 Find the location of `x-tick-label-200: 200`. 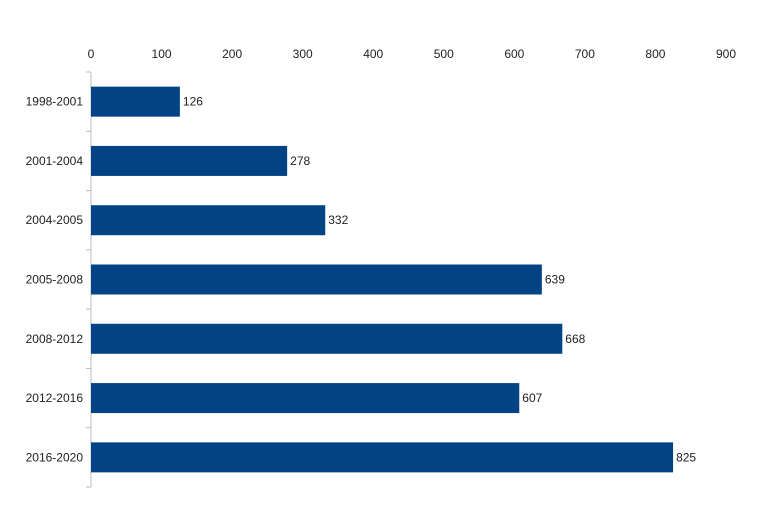

x-tick-label-200: 200 is located at coordinates (232, 54).